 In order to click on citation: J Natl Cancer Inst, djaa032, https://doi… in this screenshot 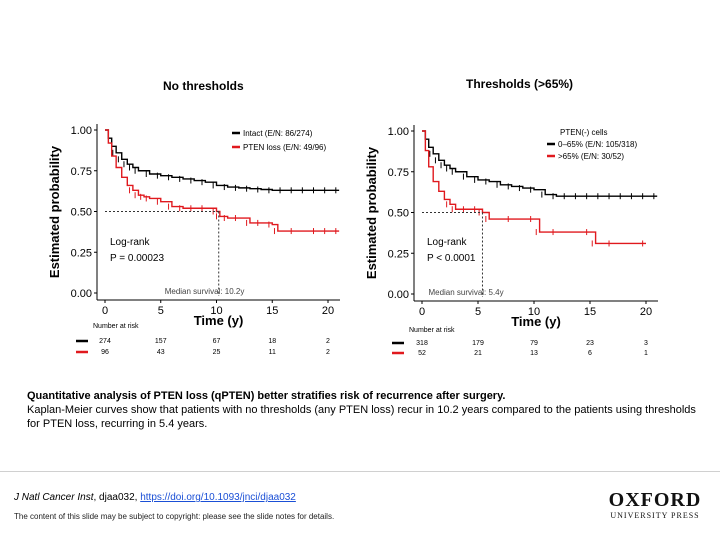, I will do `click(155, 497)`.